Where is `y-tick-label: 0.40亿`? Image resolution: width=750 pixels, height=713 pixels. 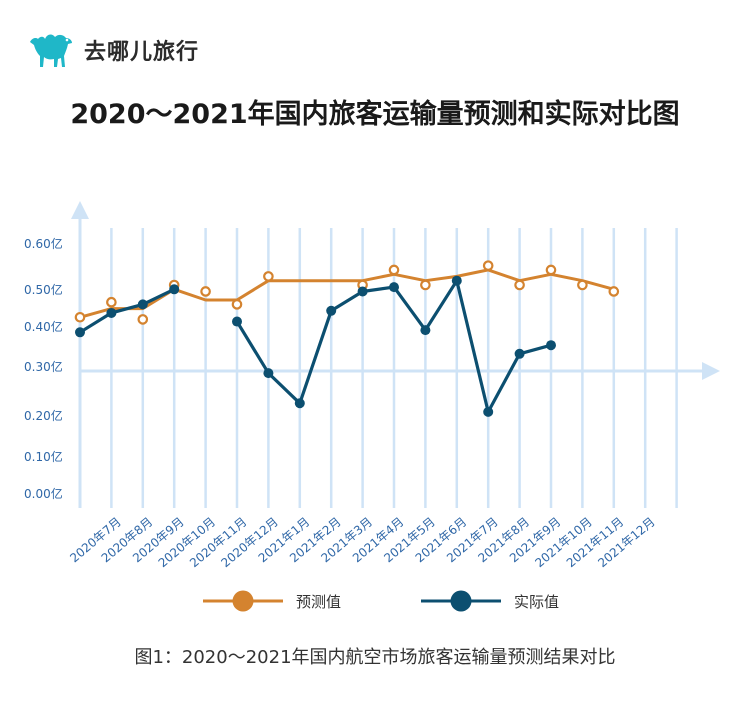 y-tick-label: 0.40亿 is located at coordinates (43, 326).